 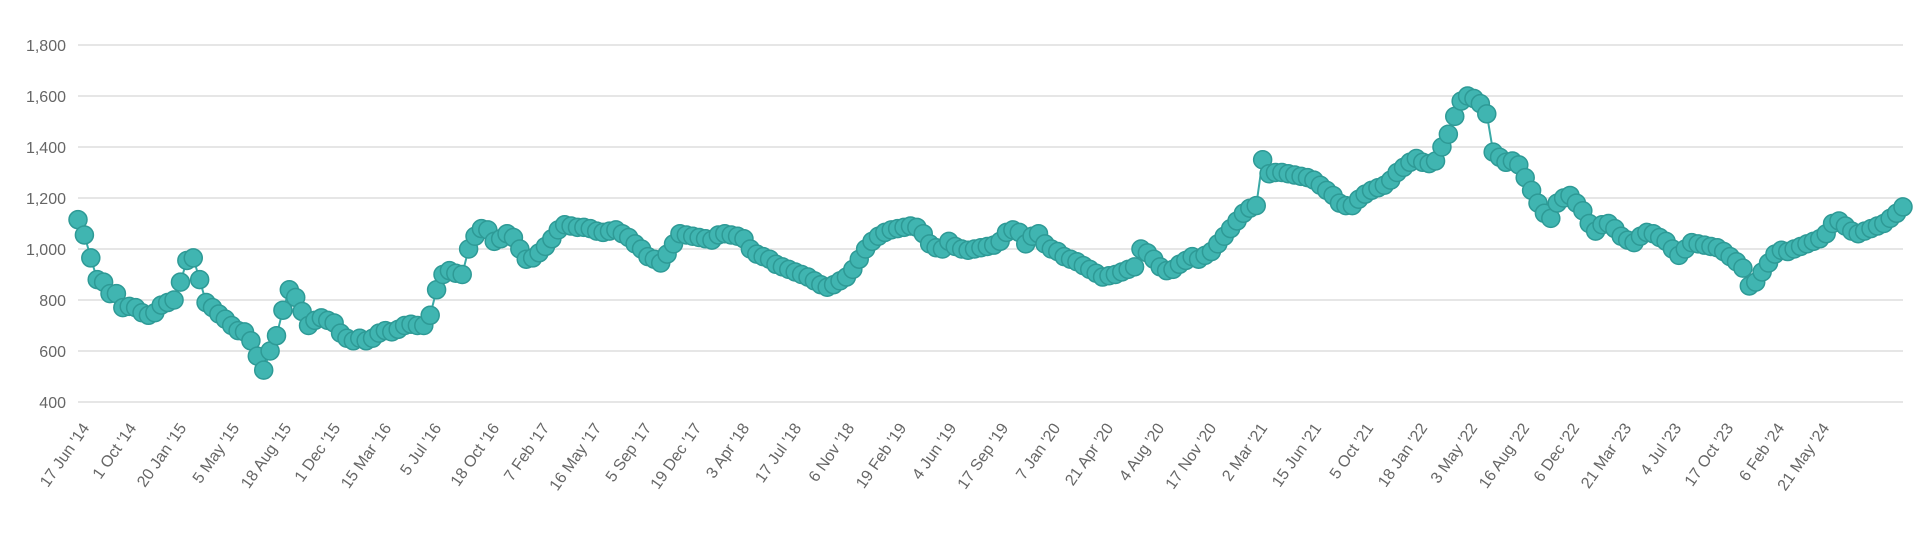 I want to click on x-tick-label: 4 Aug '20, so click(x=1142, y=452).